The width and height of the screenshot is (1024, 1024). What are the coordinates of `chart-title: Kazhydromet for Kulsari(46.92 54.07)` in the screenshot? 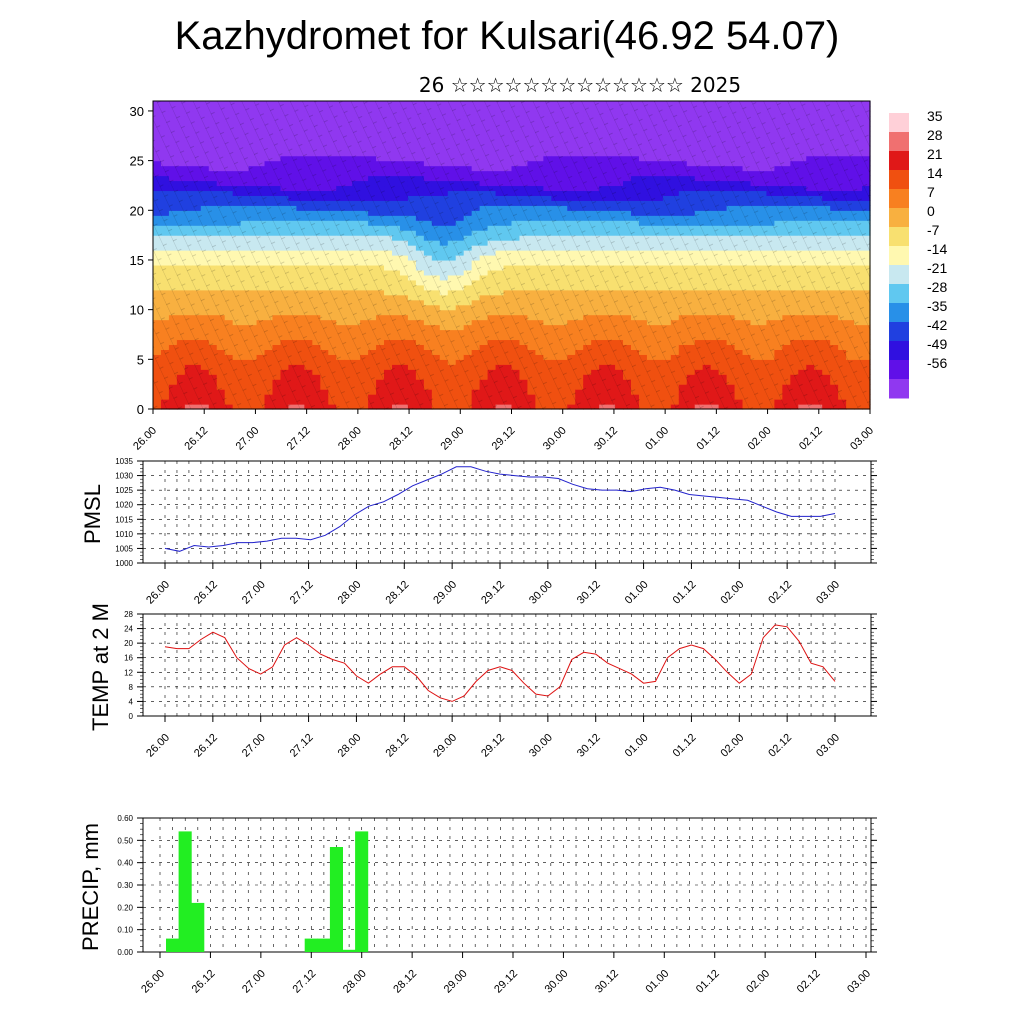 It's located at (507, 36).